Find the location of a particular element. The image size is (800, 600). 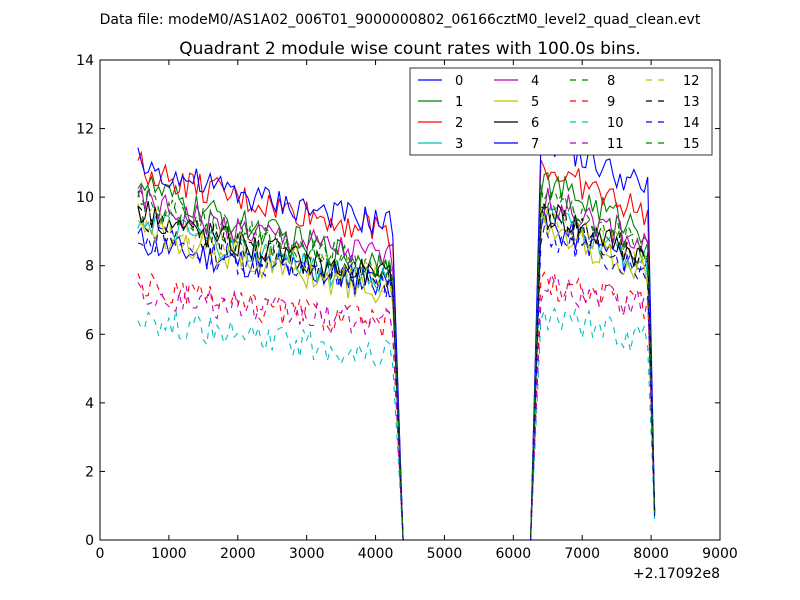

legend-label-1: 1 is located at coordinates (459, 102).